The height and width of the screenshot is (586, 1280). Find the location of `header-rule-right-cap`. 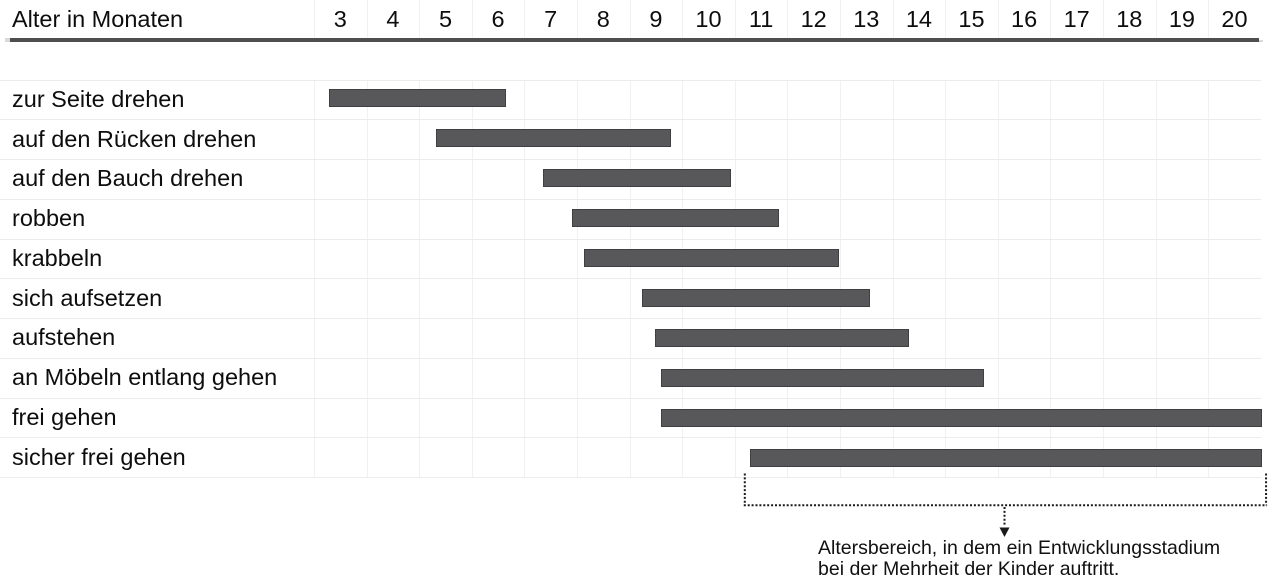

header-rule-right-cap is located at coordinates (1261, 40).